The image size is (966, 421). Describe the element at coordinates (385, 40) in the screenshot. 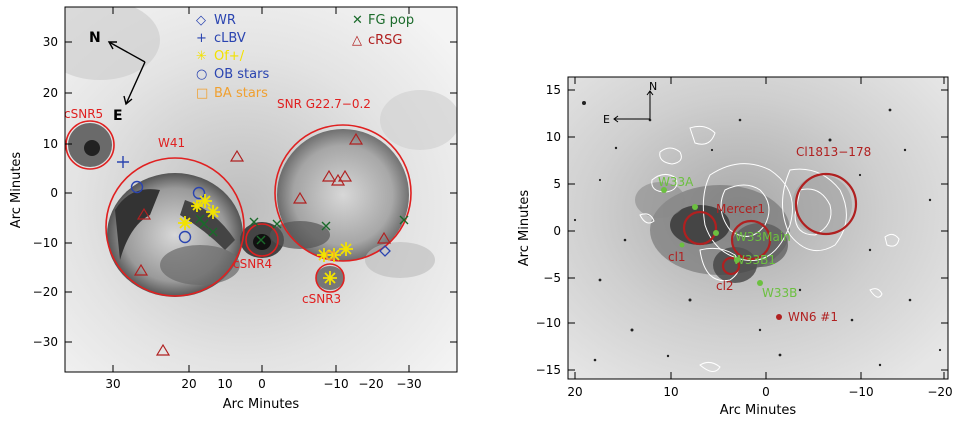

I see `legend-crsg-label: cRSG` at that location.